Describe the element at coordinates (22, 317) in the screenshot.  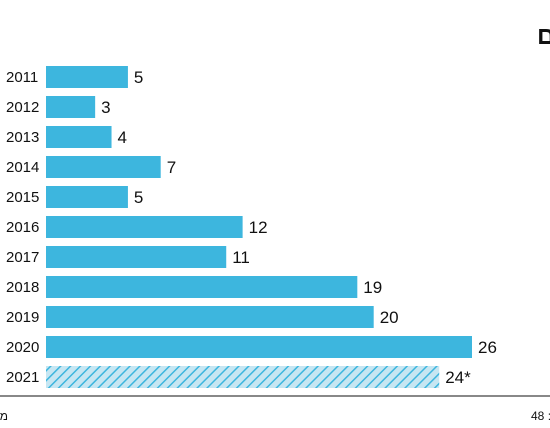
I see `y-tick-label: 2019` at that location.